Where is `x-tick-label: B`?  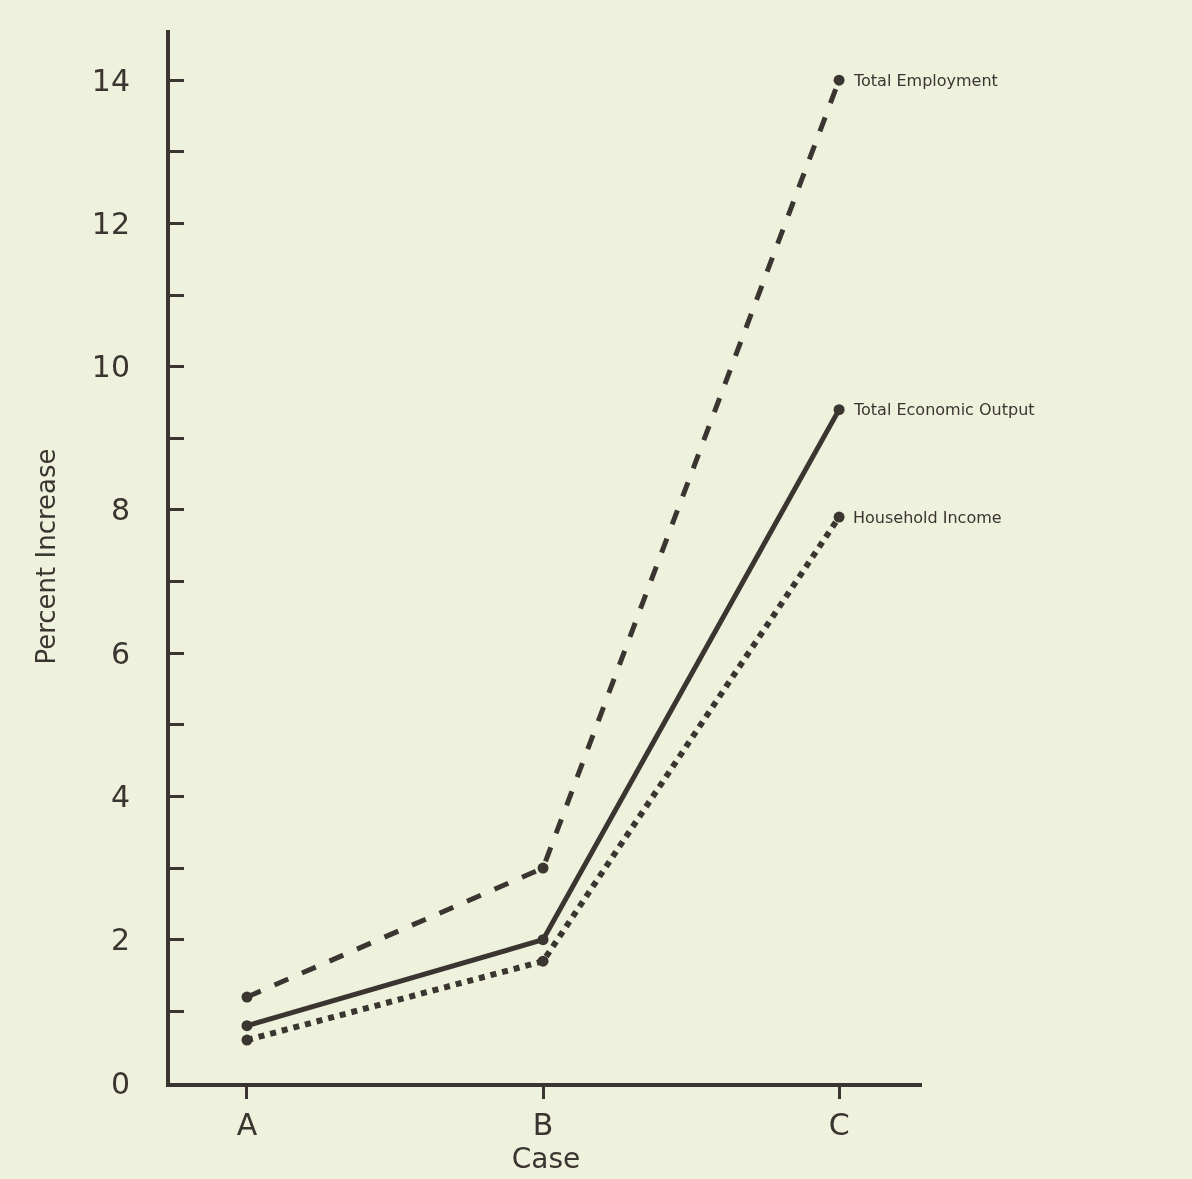 x-tick-label: B is located at coordinates (543, 1124).